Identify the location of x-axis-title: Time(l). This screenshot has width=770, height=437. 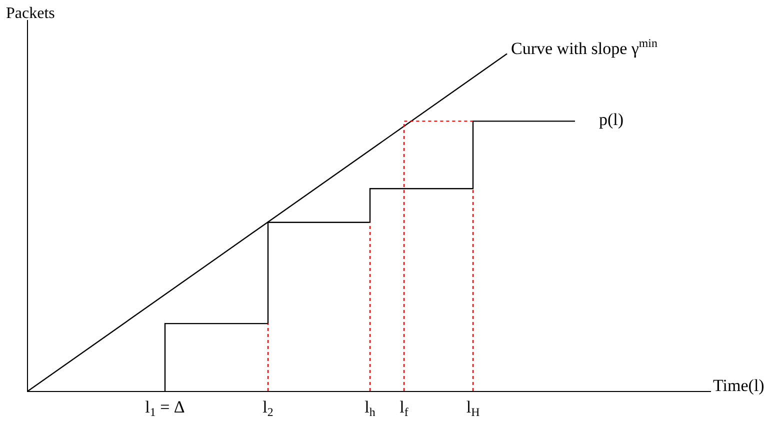
(738, 385).